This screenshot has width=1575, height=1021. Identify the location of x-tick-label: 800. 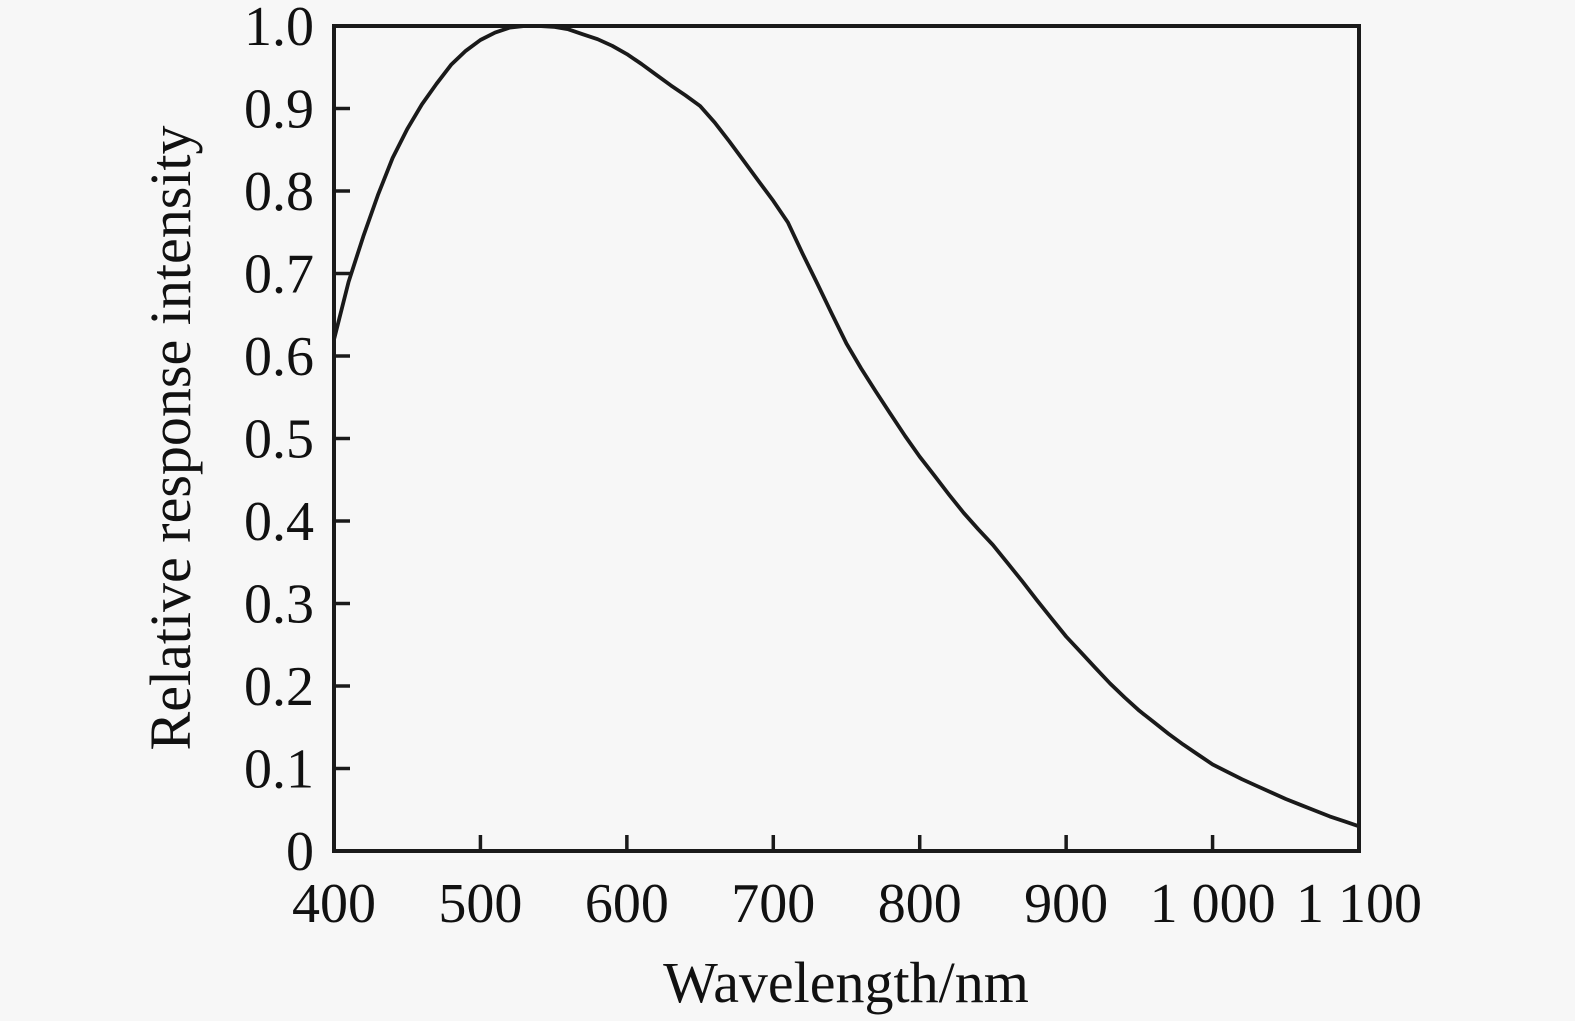
(920, 904).